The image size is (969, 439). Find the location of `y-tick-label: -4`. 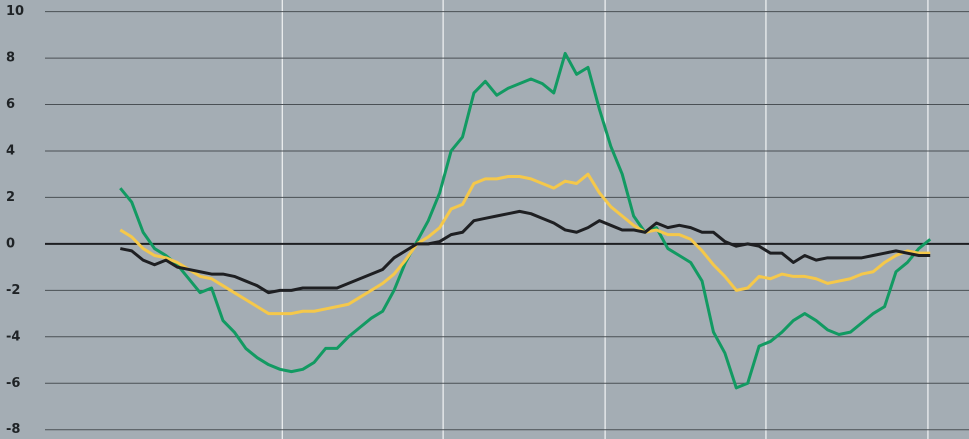

y-tick-label: -4 is located at coordinates (13, 336).